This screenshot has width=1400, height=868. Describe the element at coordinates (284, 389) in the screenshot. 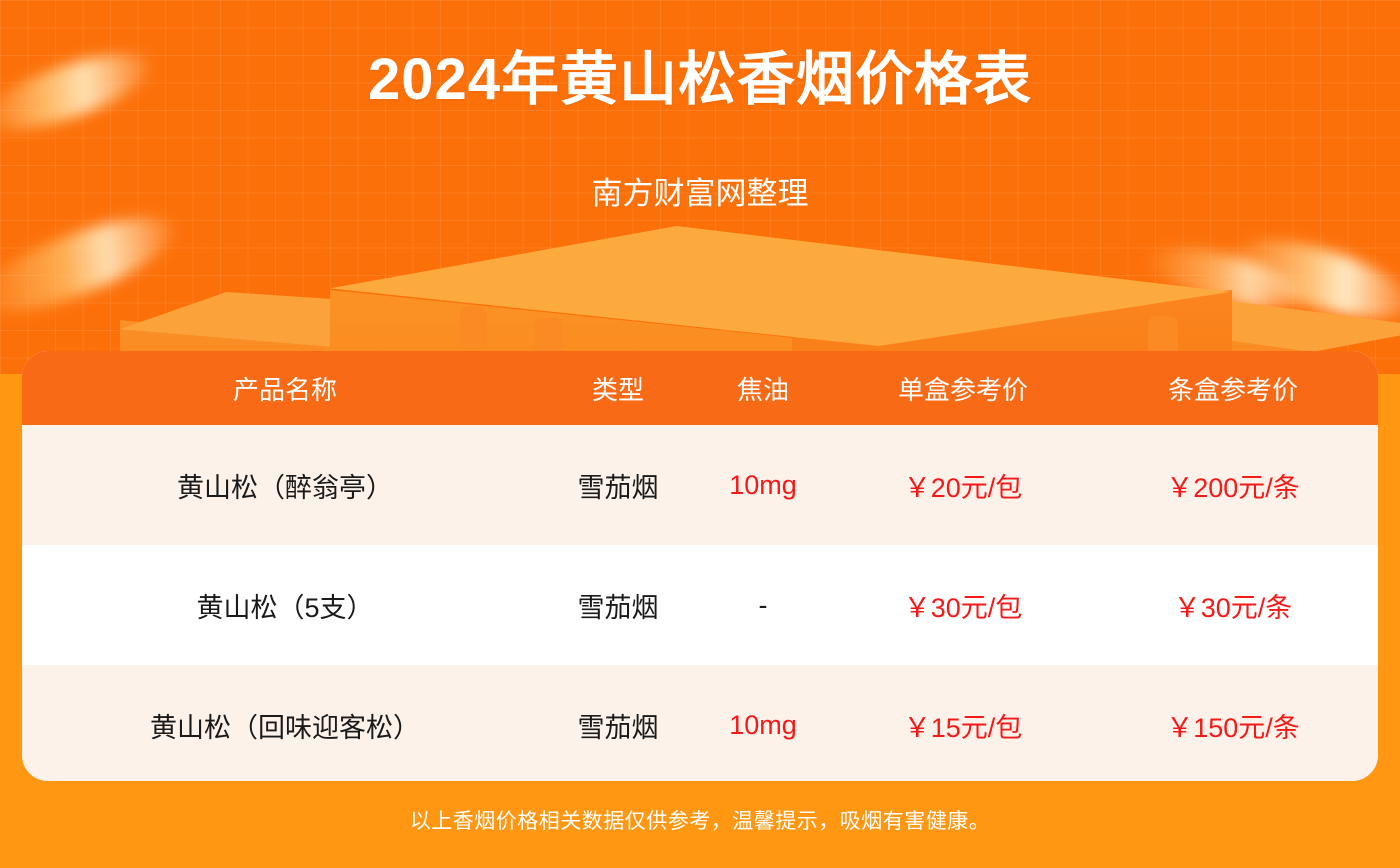

I see `column-header-product-name: 产品名称` at that location.